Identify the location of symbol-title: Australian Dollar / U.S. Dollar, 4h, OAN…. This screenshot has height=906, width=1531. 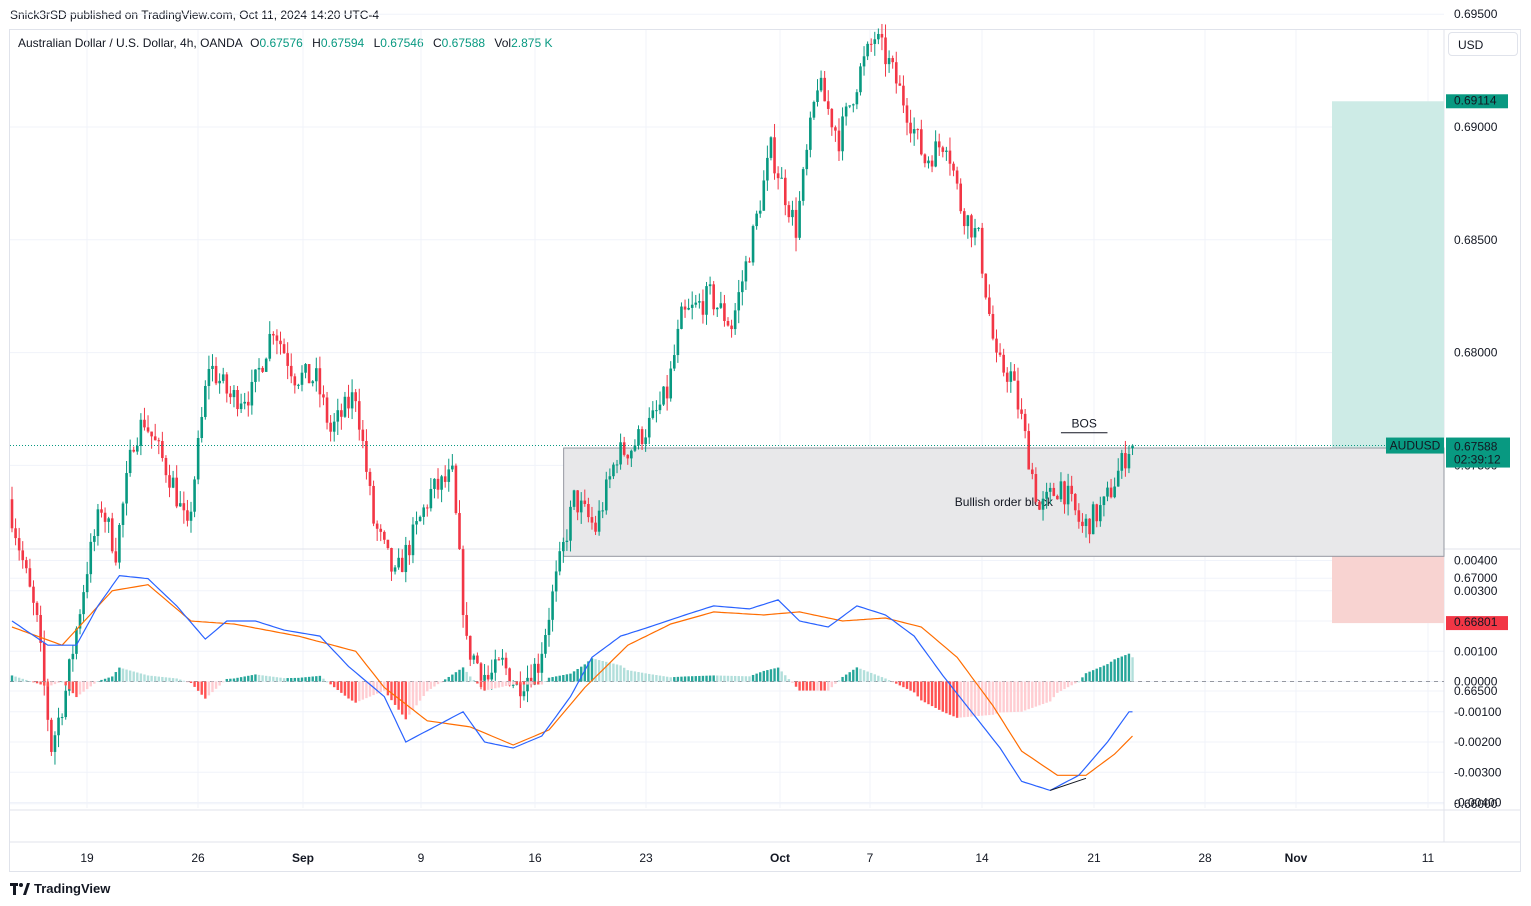
(130, 43).